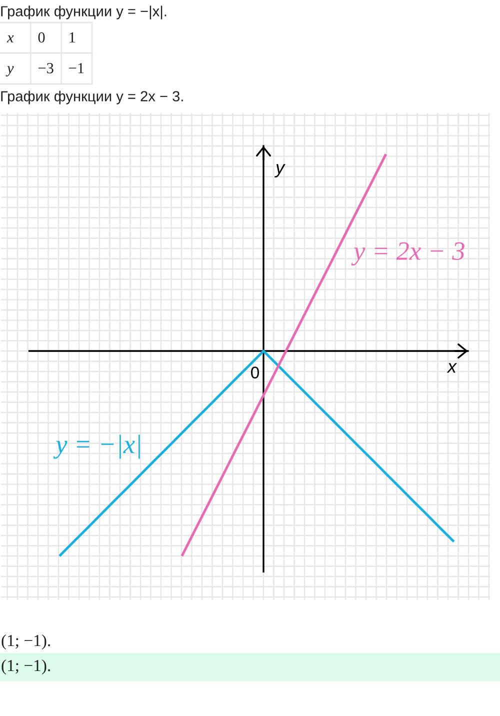 The height and width of the screenshot is (716, 500). Describe the element at coordinates (407, 254) in the screenshot. I see `series-label: y = 2x − 3` at that location.